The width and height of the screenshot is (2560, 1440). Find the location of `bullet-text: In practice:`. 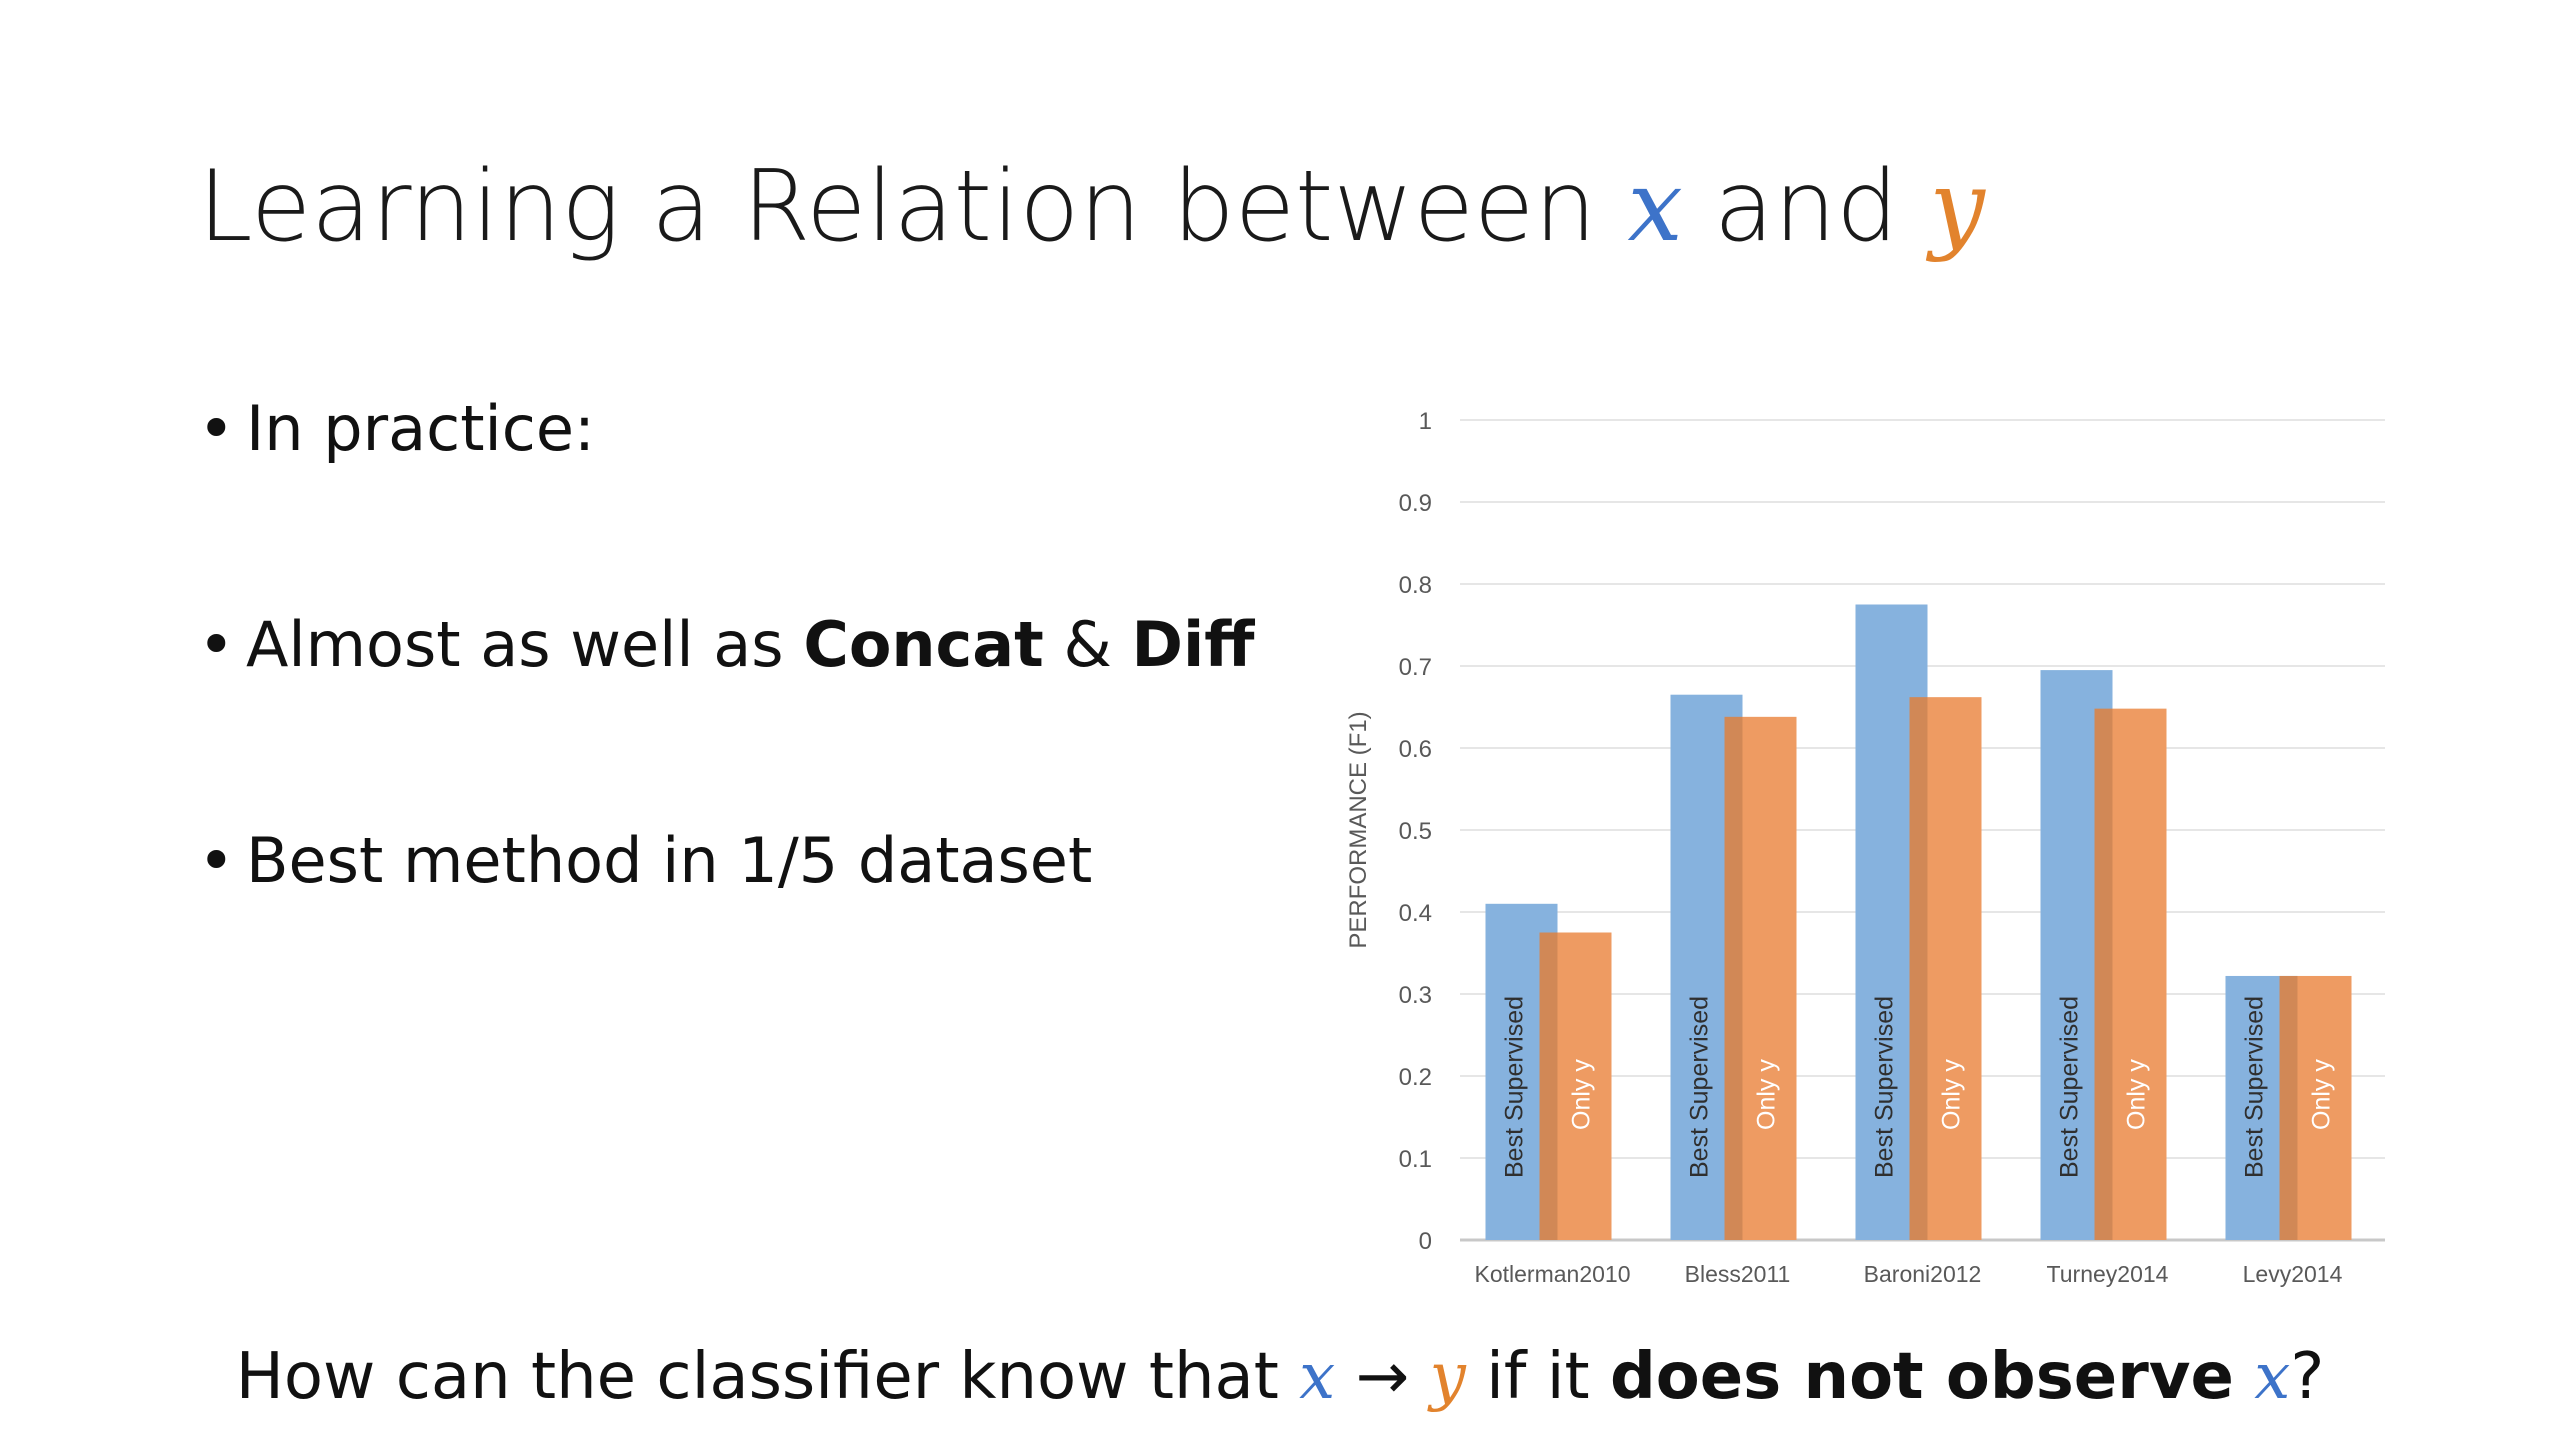

bullet-text: In practice: is located at coordinates (420, 428).